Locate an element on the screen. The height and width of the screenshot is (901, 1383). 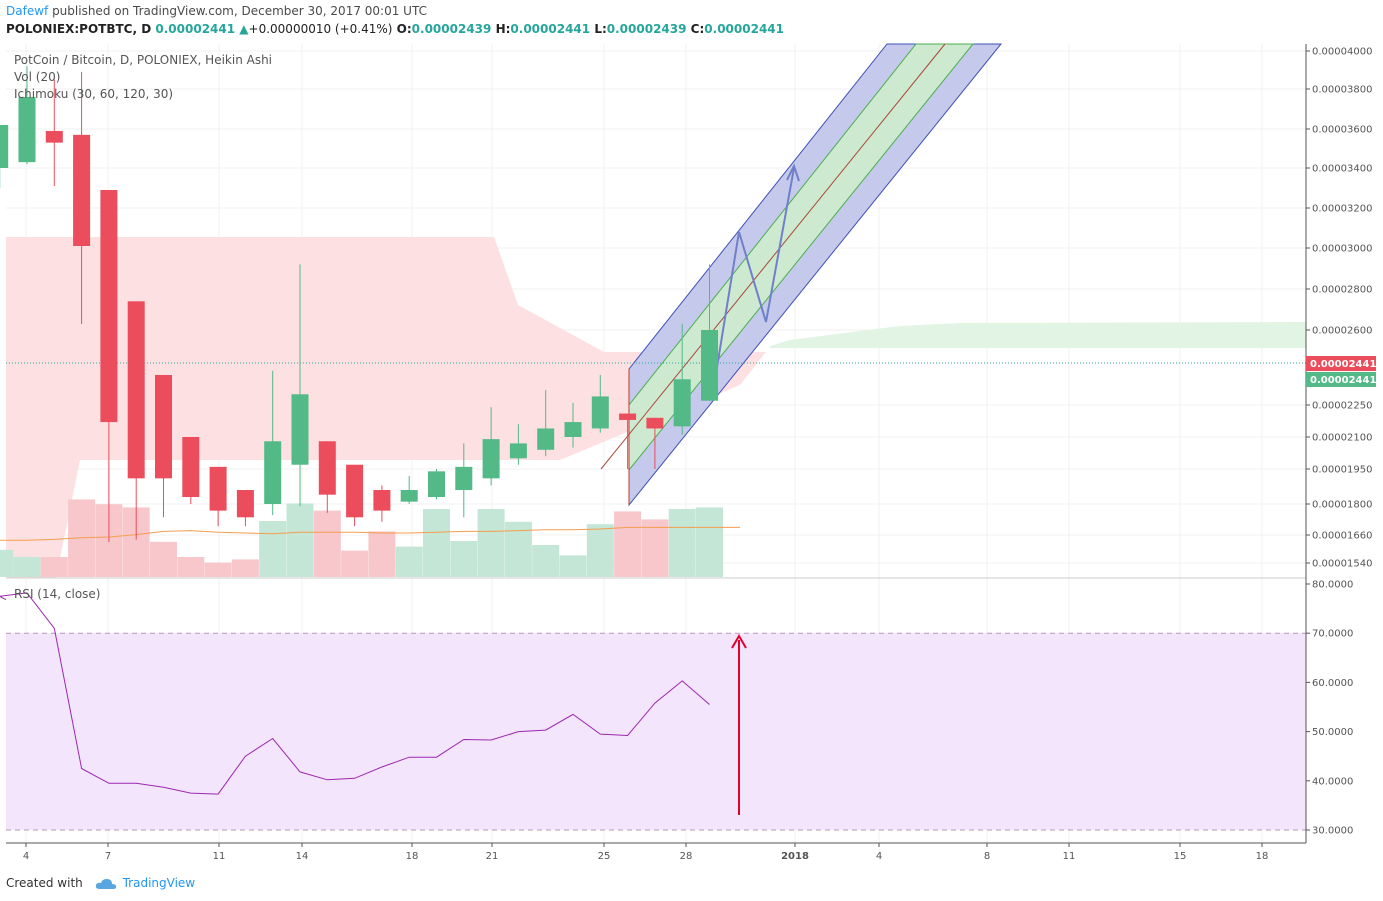
legend-volume: Vol (20) is located at coordinates (37, 77).